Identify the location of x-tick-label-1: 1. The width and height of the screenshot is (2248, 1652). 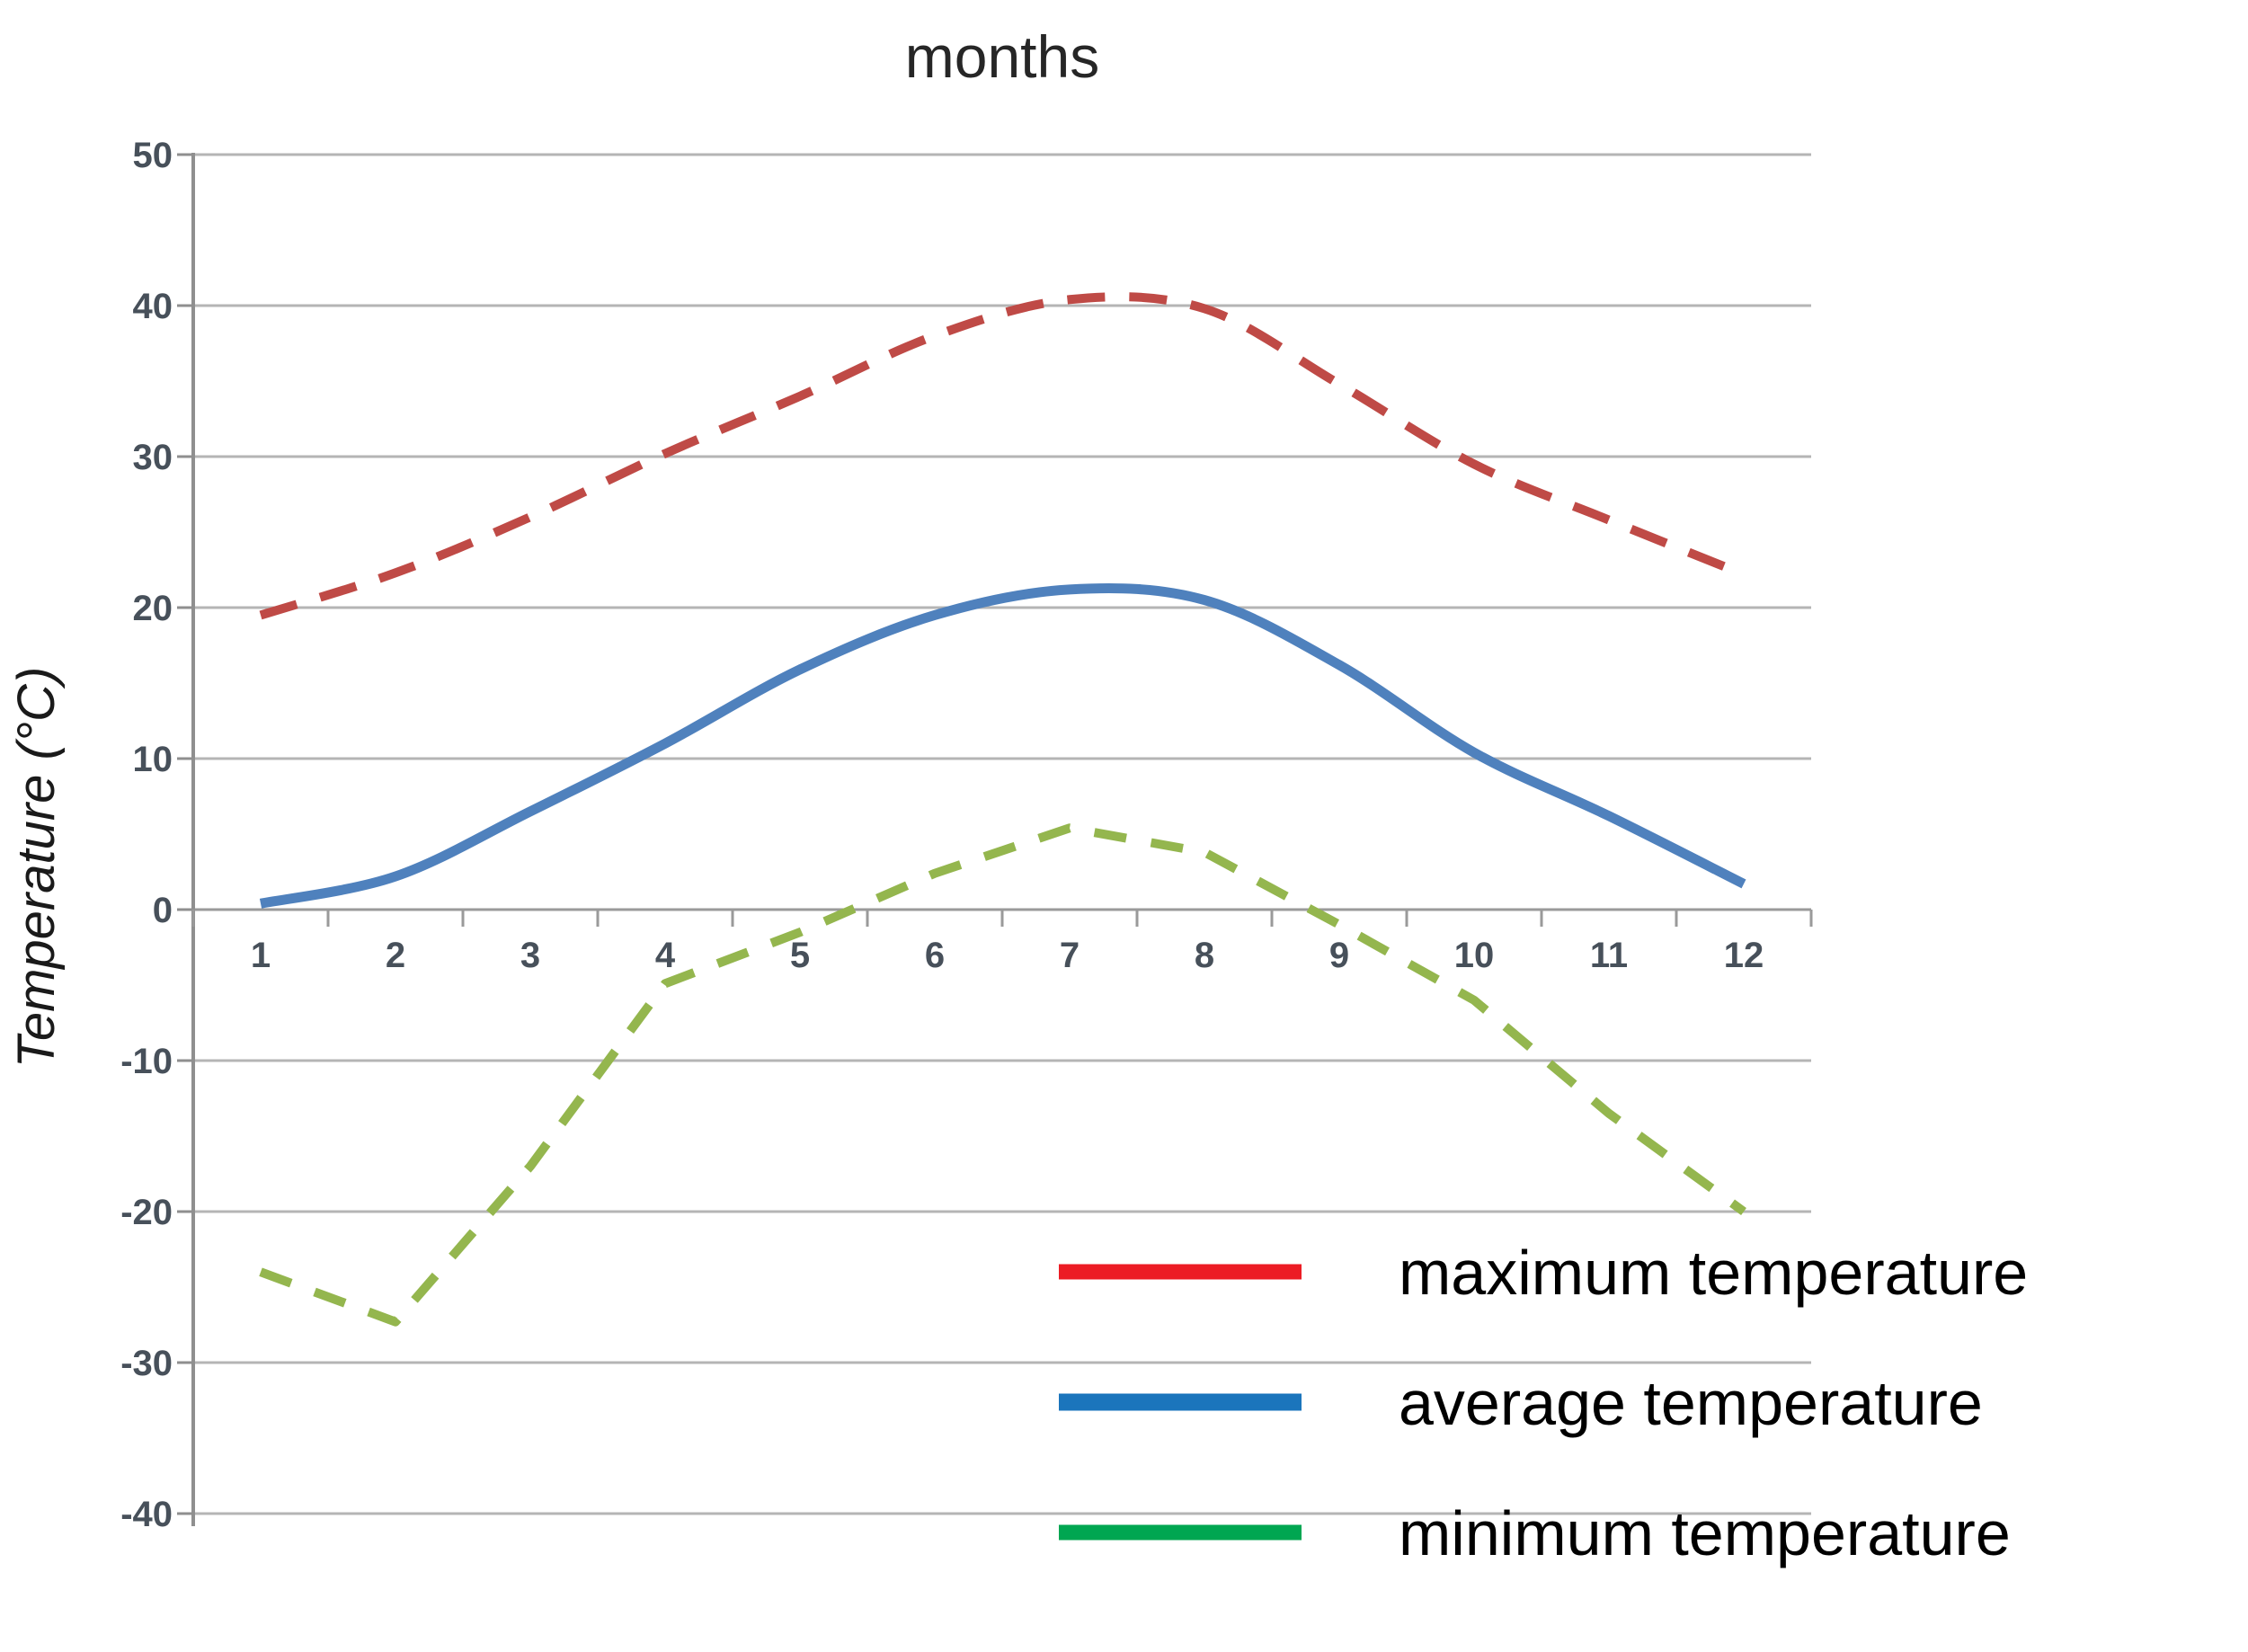
(261, 955).